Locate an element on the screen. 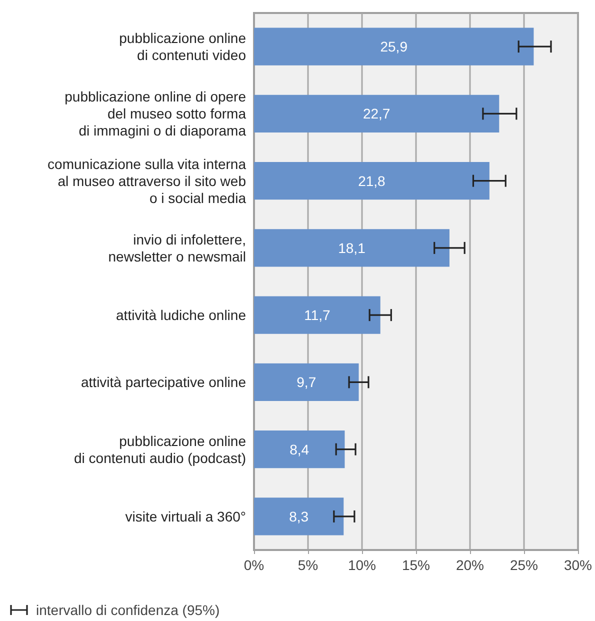  data-label: 22,7 is located at coordinates (376, 114).